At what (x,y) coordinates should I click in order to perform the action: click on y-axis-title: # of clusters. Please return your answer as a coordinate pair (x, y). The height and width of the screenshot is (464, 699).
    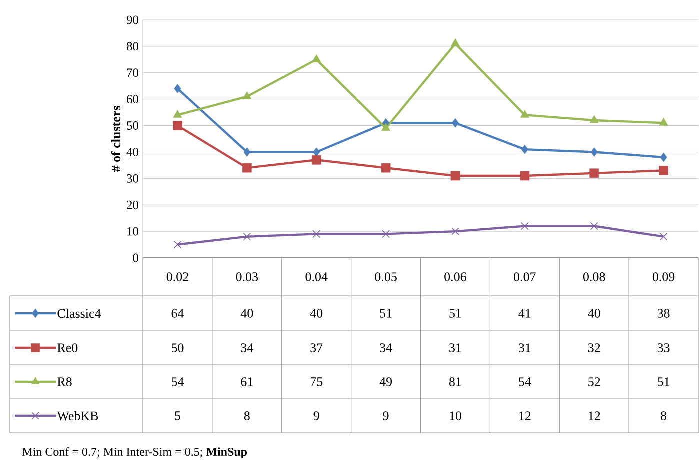
    Looking at the image, I should click on (116, 139).